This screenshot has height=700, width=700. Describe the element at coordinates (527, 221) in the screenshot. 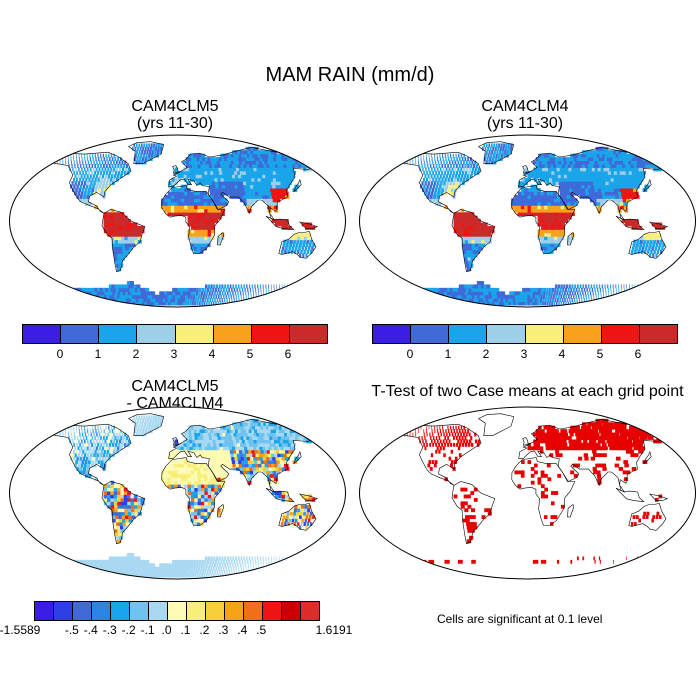

I see `panel2-map` at that location.